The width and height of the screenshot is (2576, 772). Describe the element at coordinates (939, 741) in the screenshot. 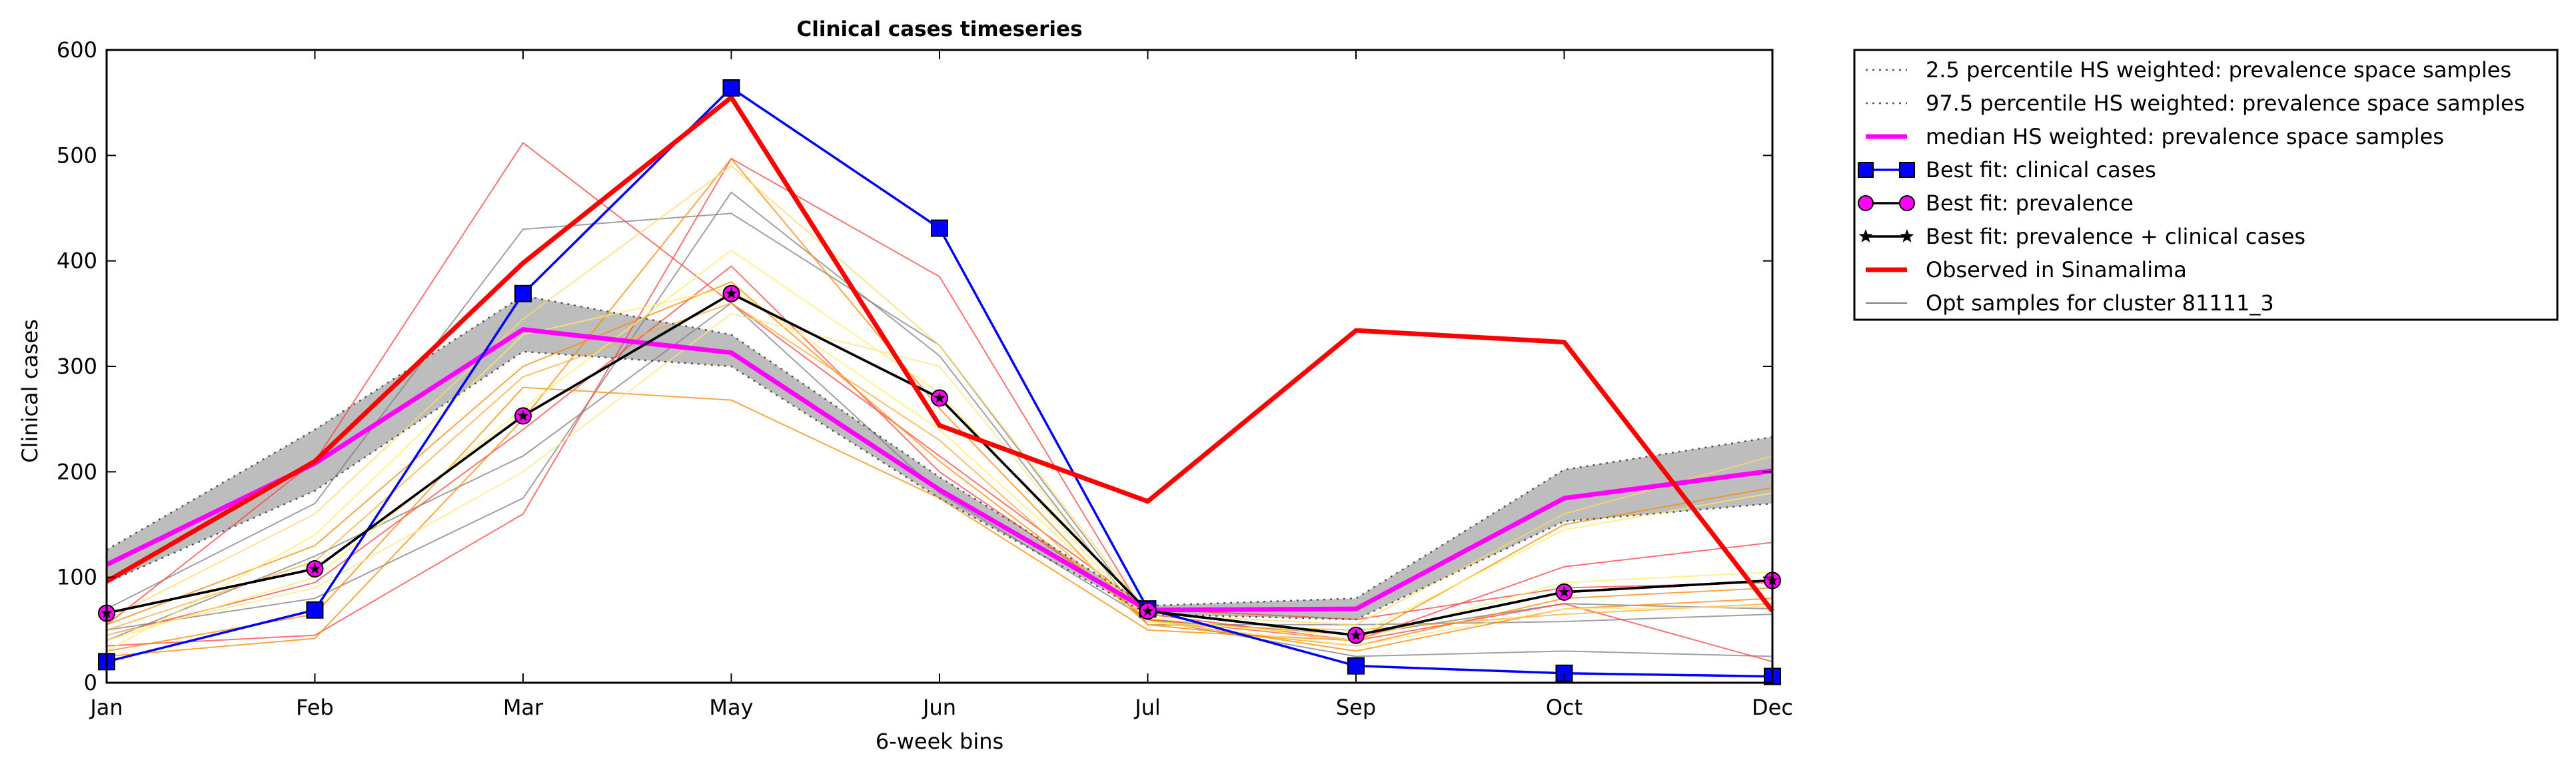

I see `x-axis-label: 6-week bins` at that location.